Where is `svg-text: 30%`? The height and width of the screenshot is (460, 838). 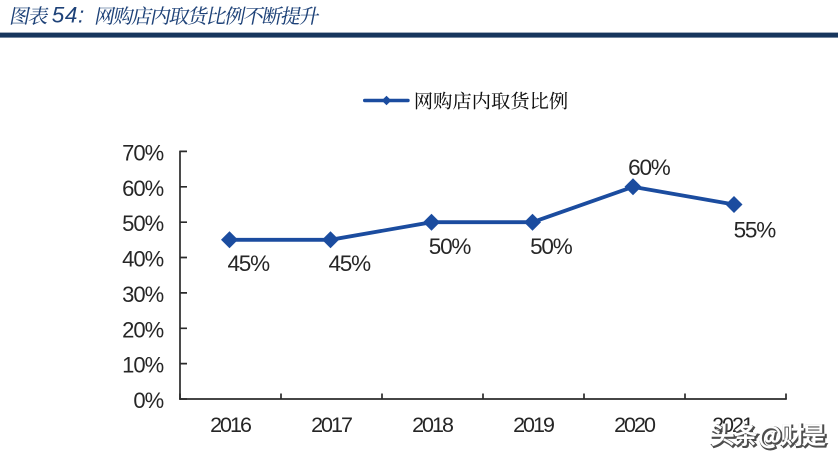
svg-text: 30% is located at coordinates (142, 294).